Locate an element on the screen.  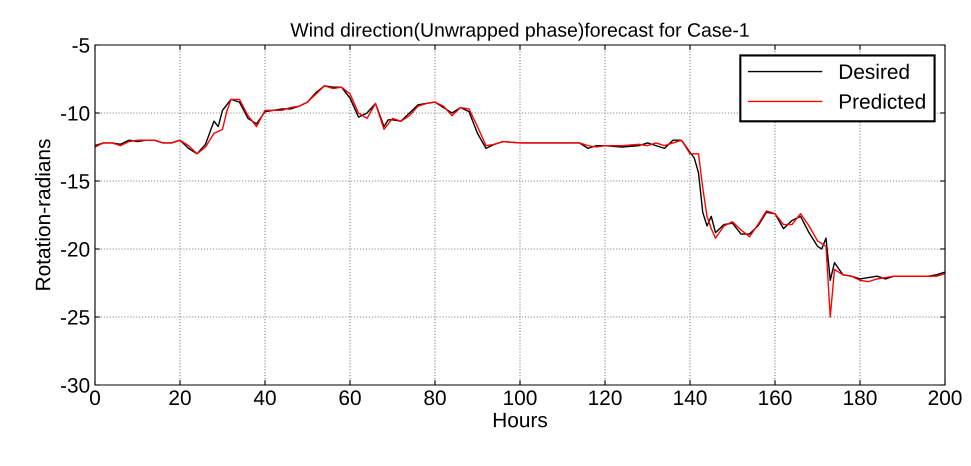
y-tick-label: -20 is located at coordinates (75, 249).